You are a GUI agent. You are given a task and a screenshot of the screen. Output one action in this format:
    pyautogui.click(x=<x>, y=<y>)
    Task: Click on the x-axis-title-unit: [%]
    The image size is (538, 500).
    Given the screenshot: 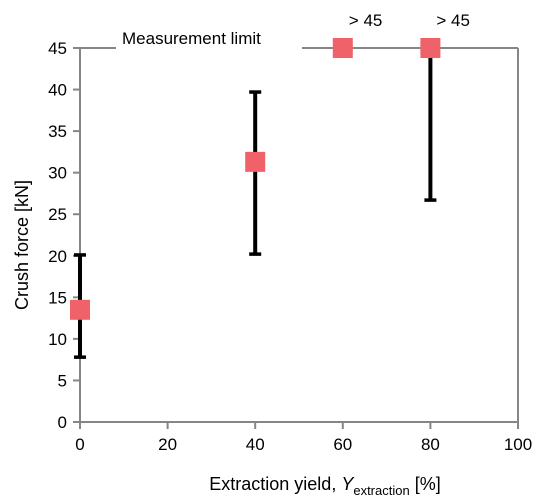 What is the action you would take?
    pyautogui.click(x=425, y=484)
    